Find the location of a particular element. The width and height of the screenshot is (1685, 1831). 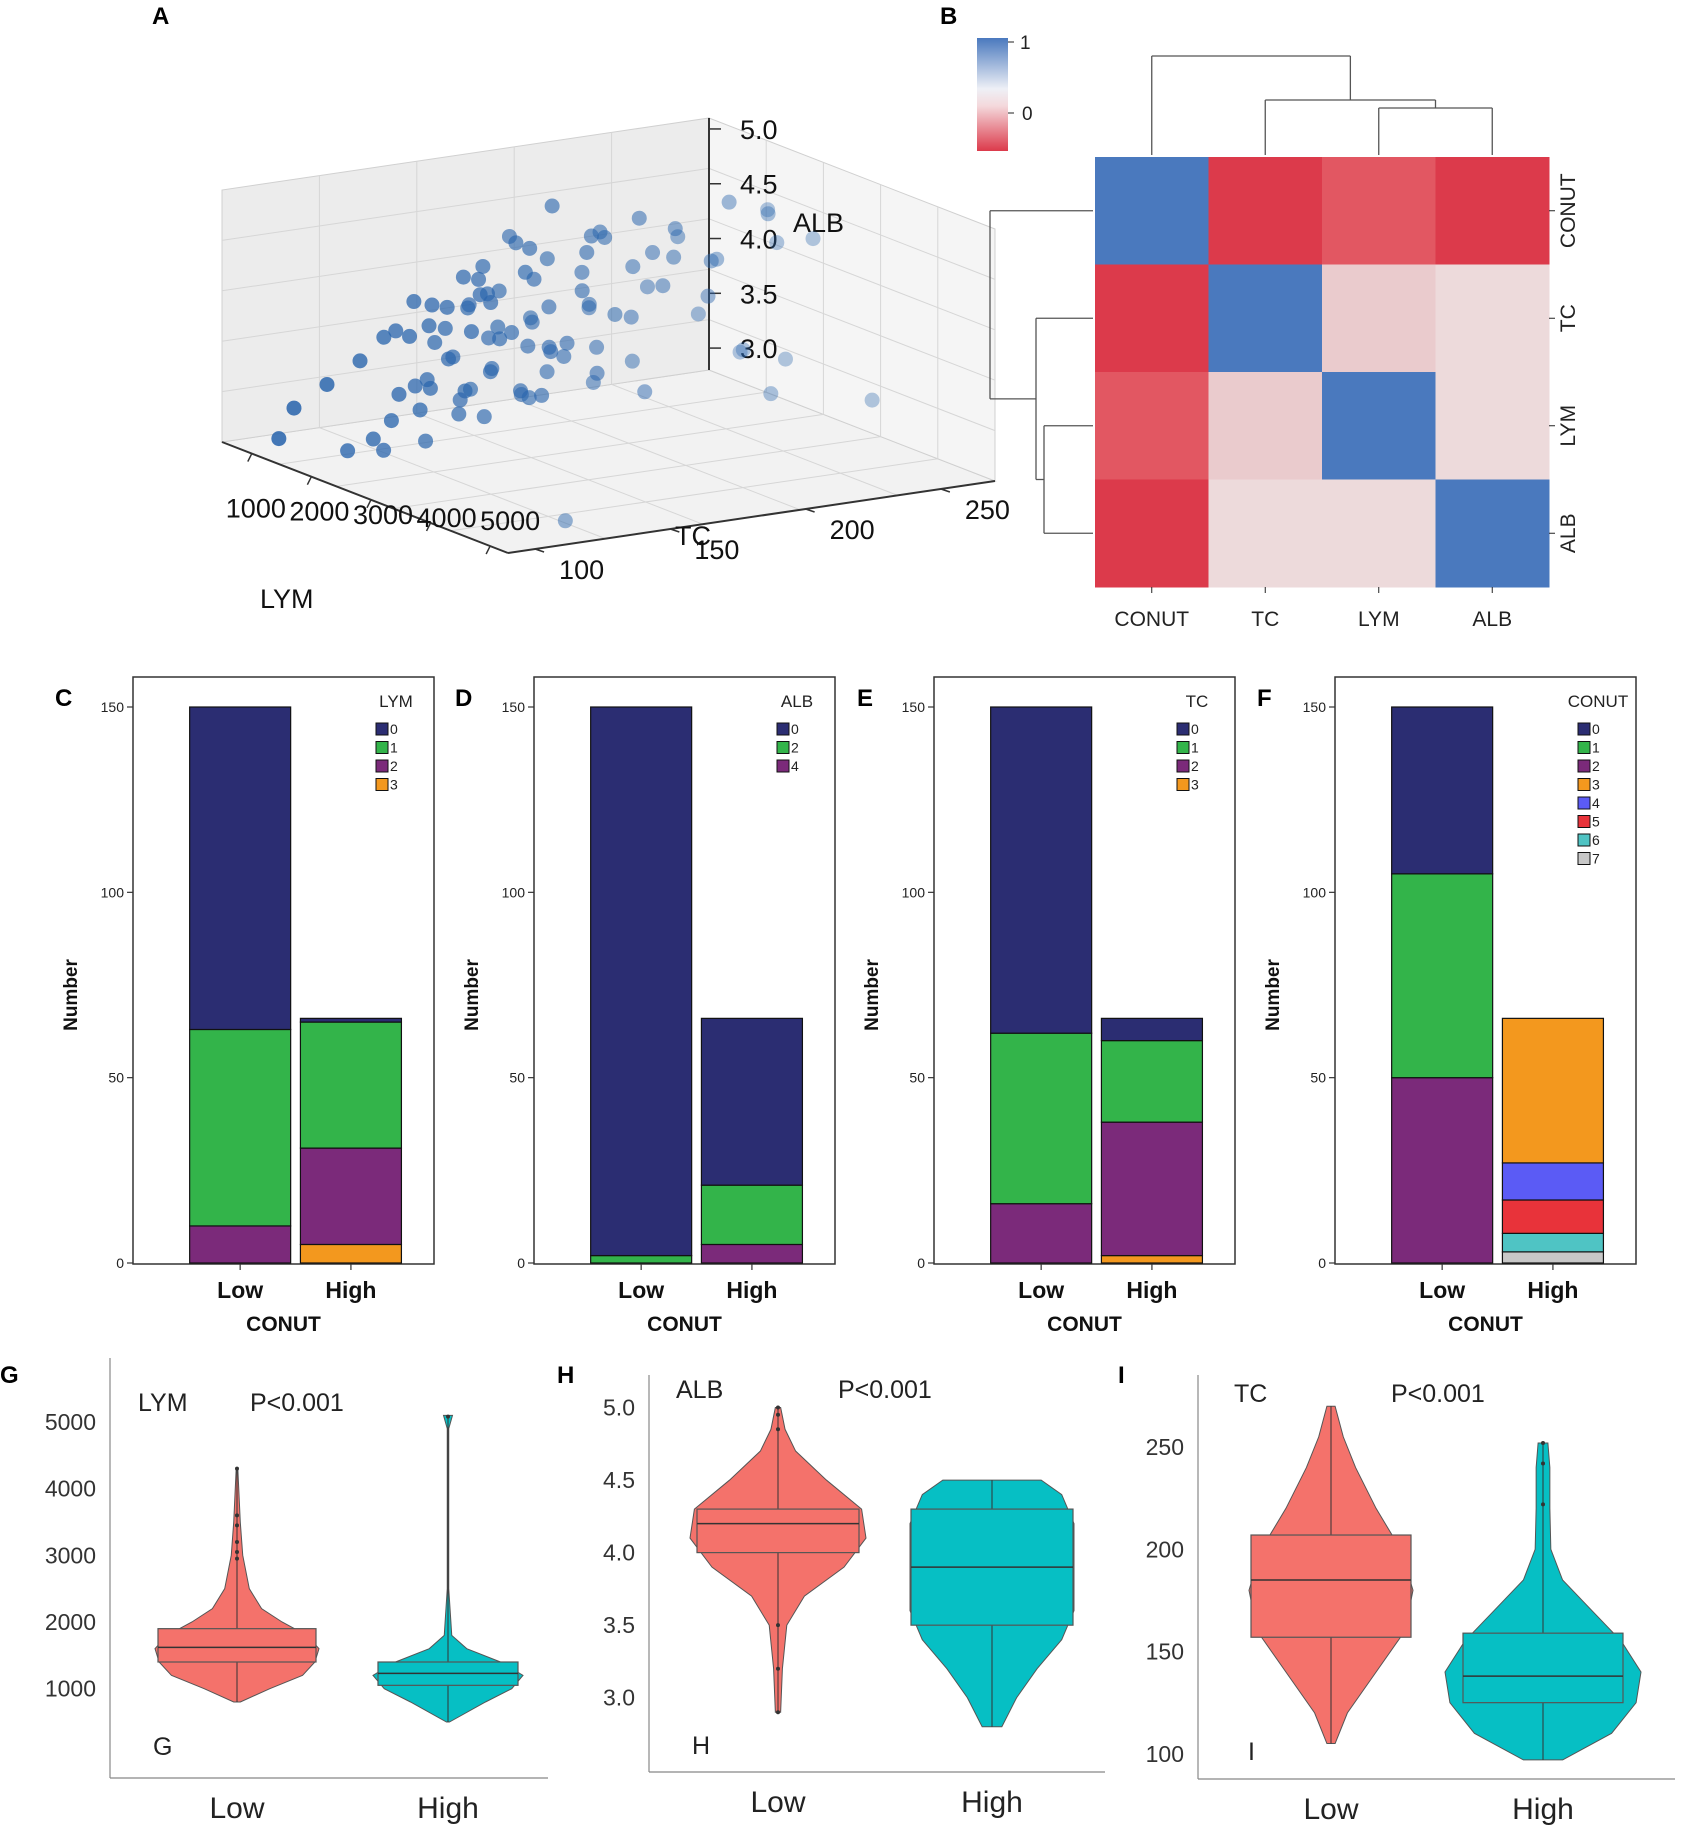

y-tick-label: 250 is located at coordinates (1165, 1447).